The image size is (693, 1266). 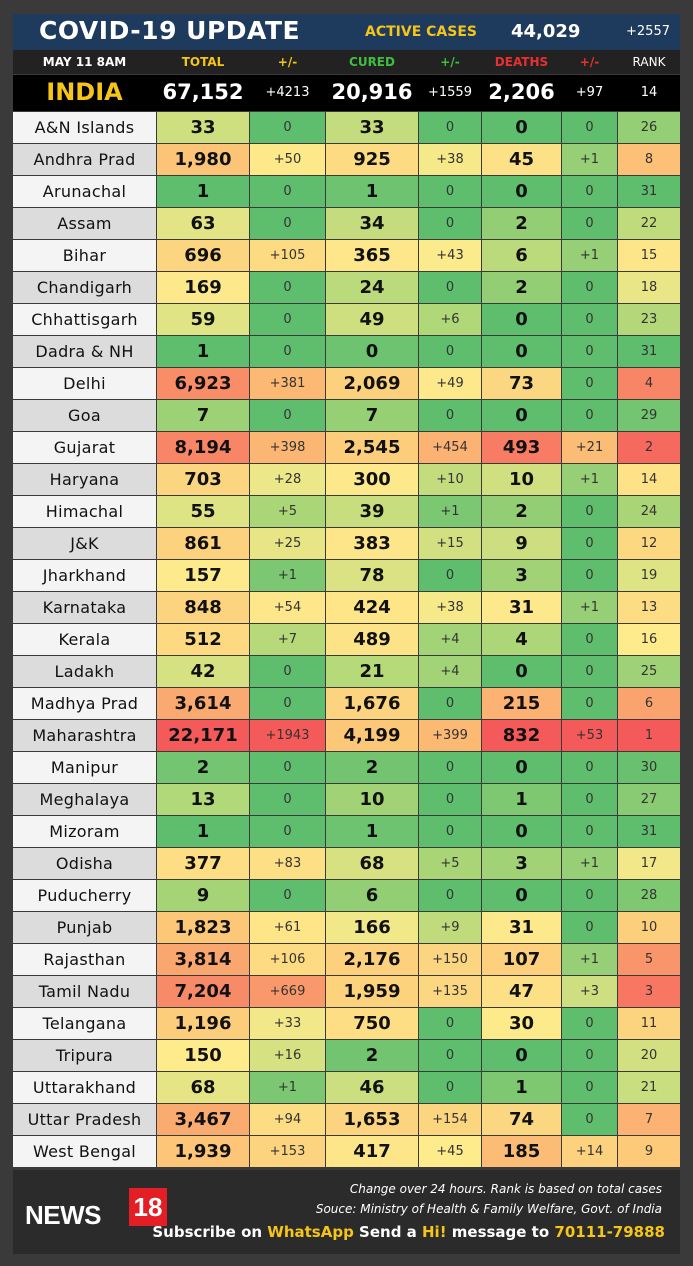 What do you see at coordinates (589, 92) in the screenshot?
I see `india-deaths-change: +97` at bounding box center [589, 92].